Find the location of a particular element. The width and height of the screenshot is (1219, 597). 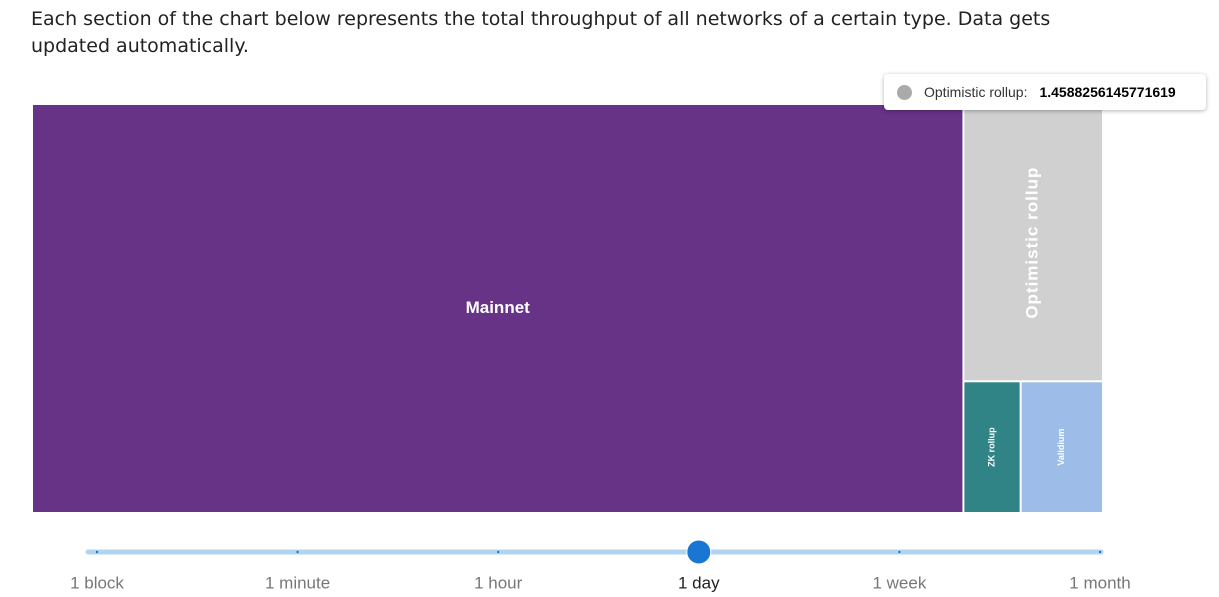

cell-label: Mainnet is located at coordinates (498, 307).